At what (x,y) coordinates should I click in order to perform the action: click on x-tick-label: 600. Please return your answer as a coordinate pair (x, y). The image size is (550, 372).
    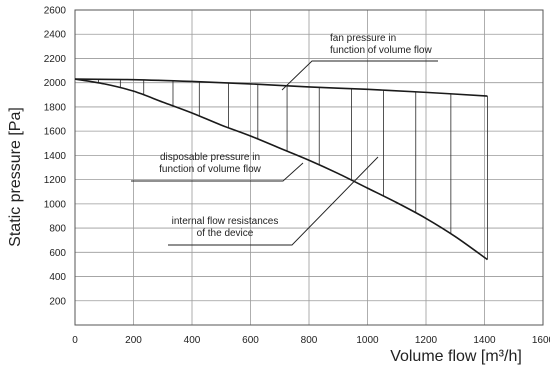
    Looking at the image, I should click on (250, 340).